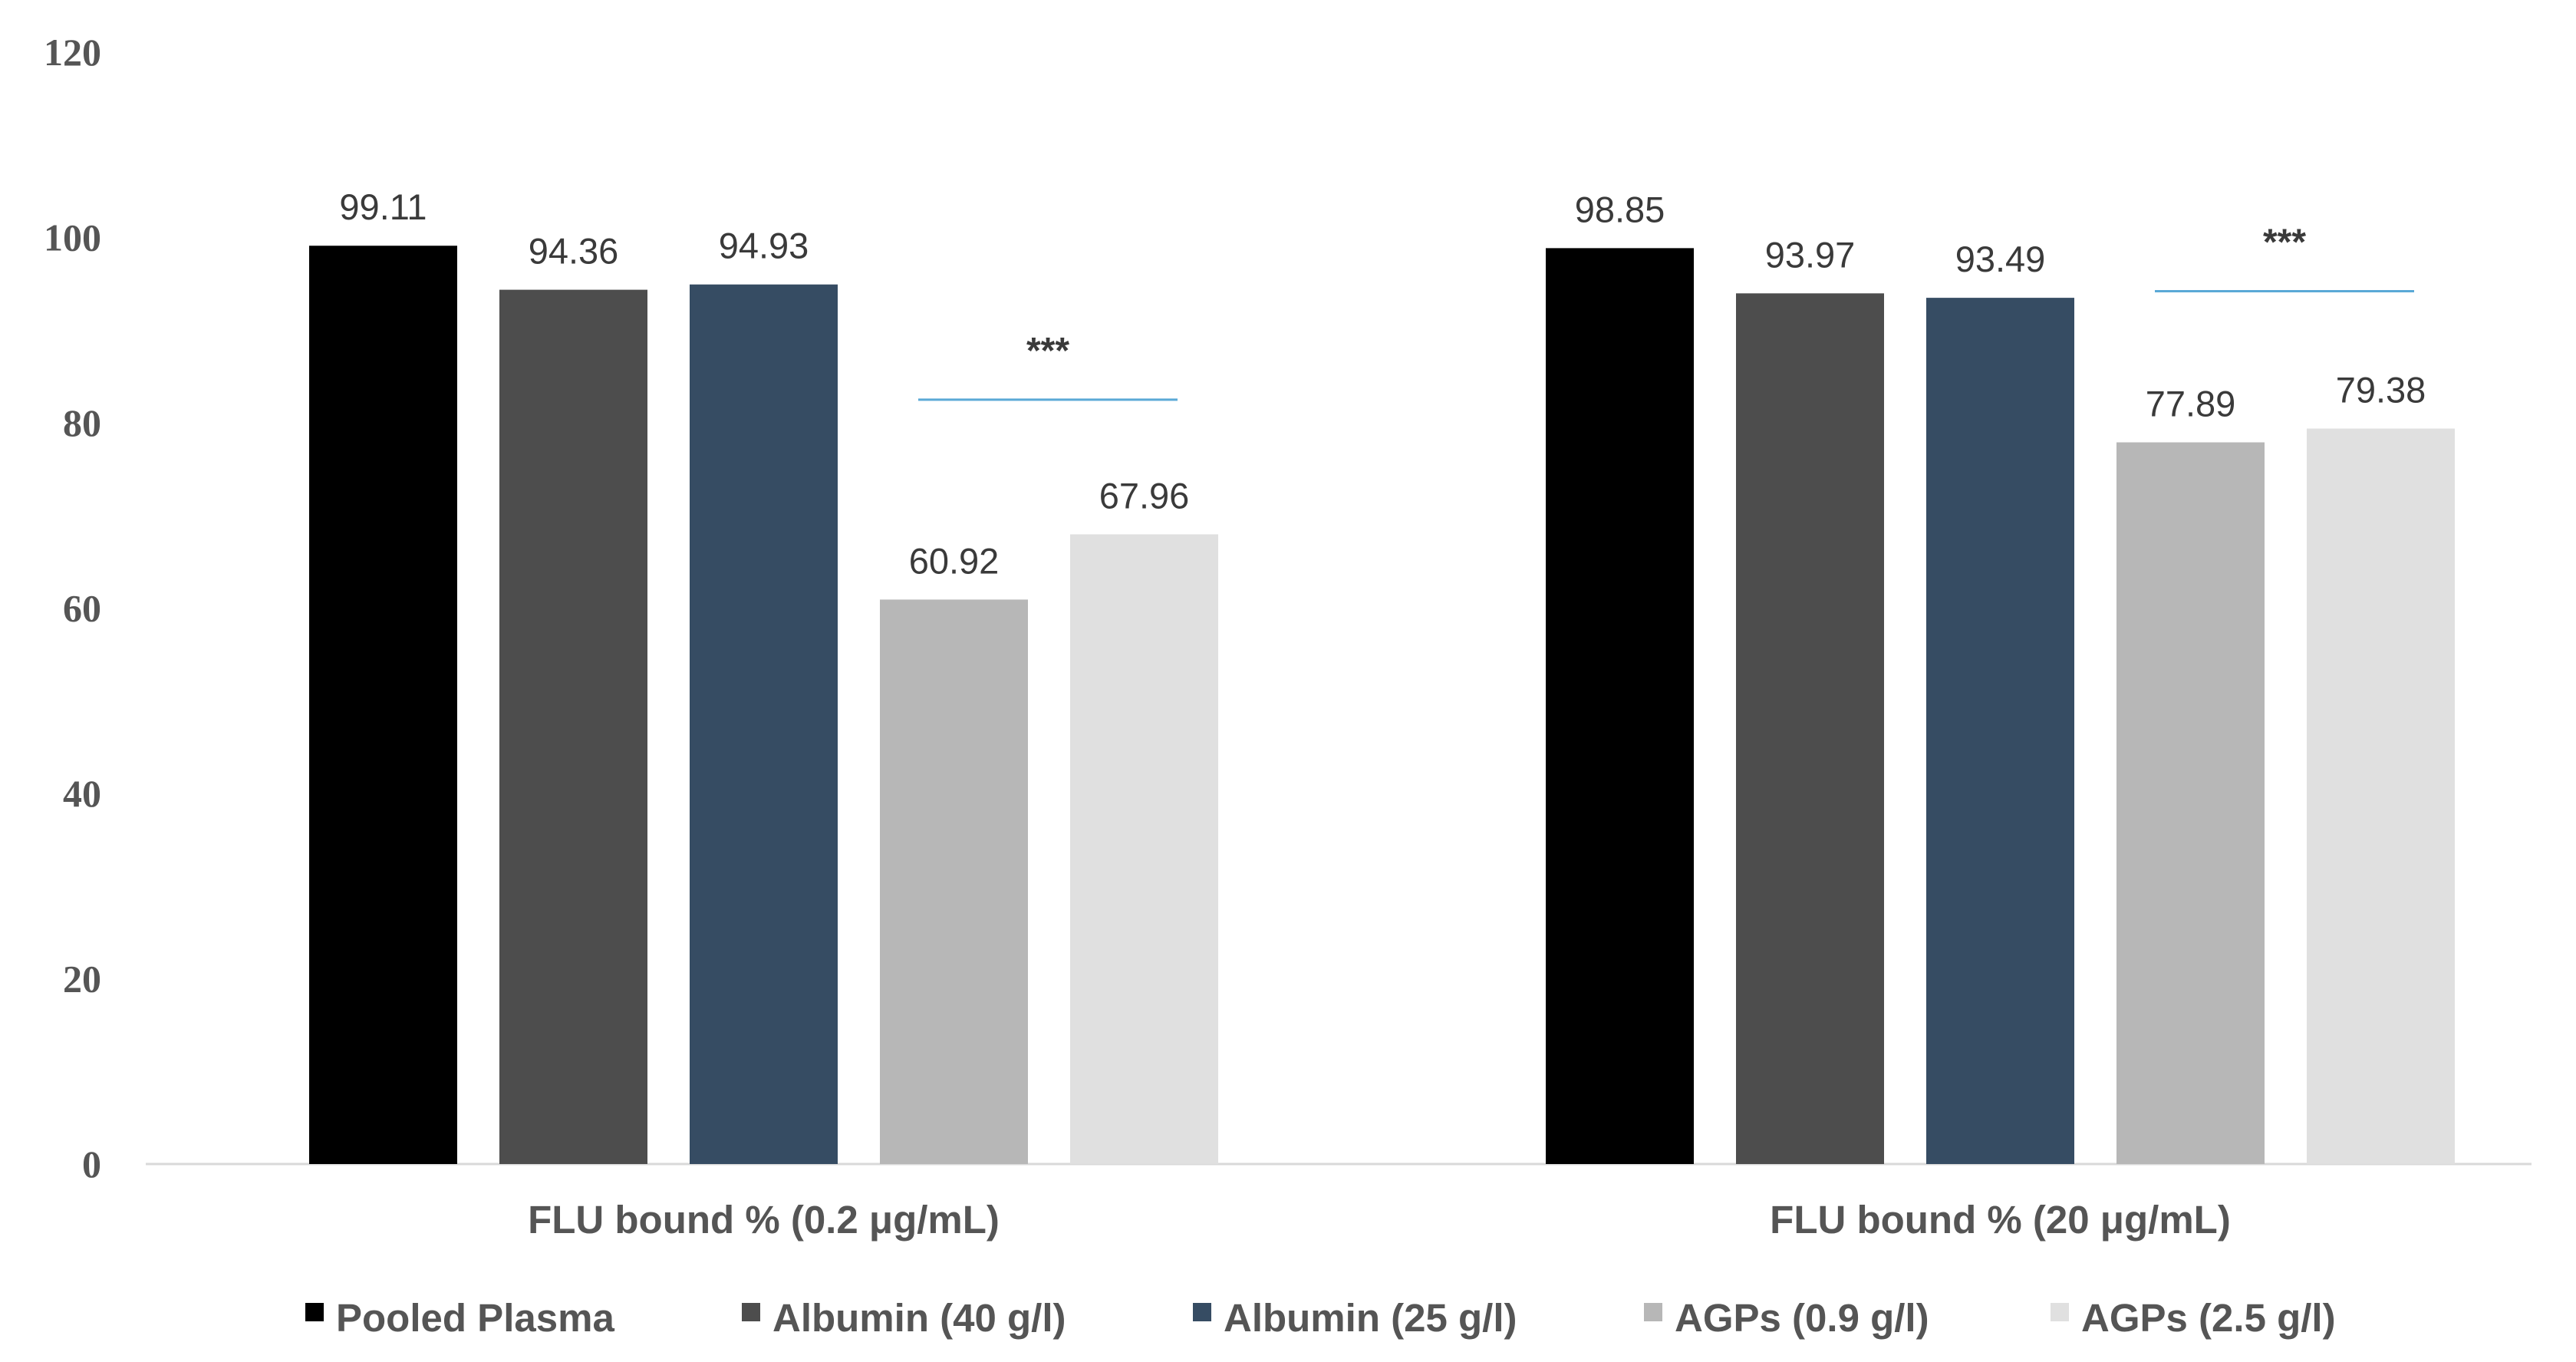 Image resolution: width=2576 pixels, height=1362 pixels. Describe the element at coordinates (82, 609) in the screenshot. I see `y-tick-label: 60` at that location.